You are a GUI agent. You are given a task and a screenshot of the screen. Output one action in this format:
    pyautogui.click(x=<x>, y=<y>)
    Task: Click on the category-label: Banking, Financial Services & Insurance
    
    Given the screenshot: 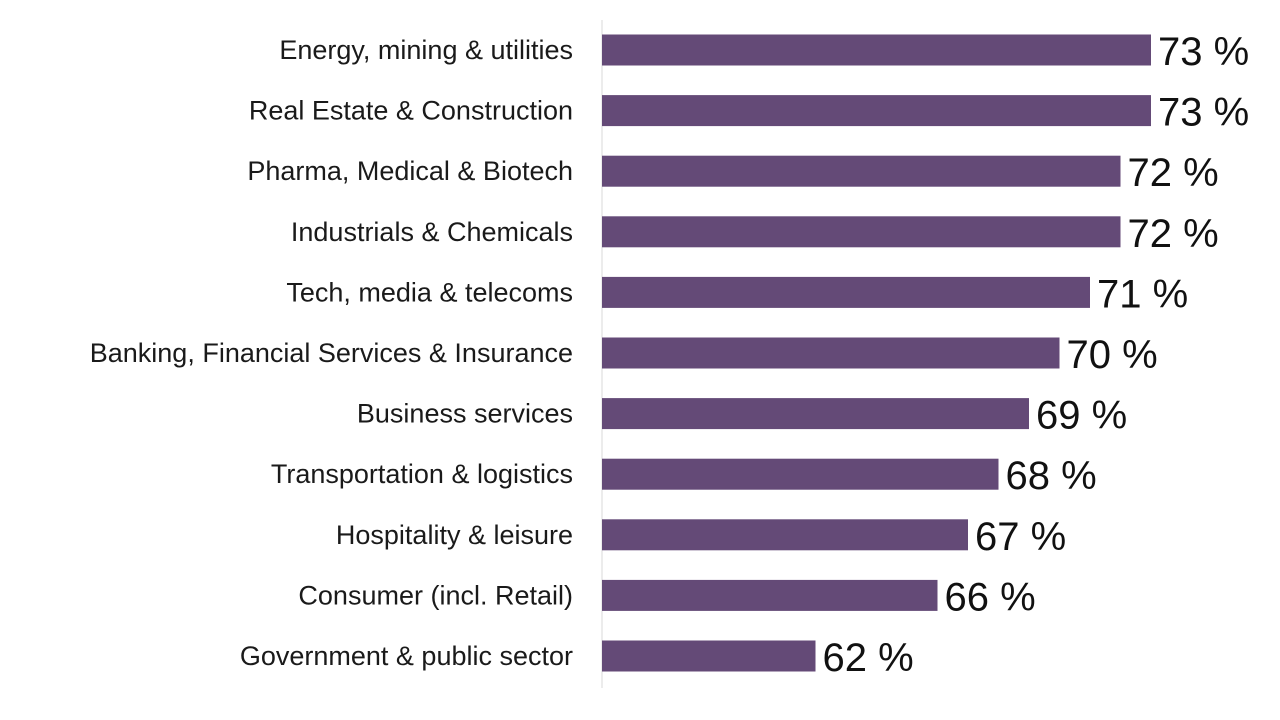 What is the action you would take?
    pyautogui.click(x=331, y=353)
    